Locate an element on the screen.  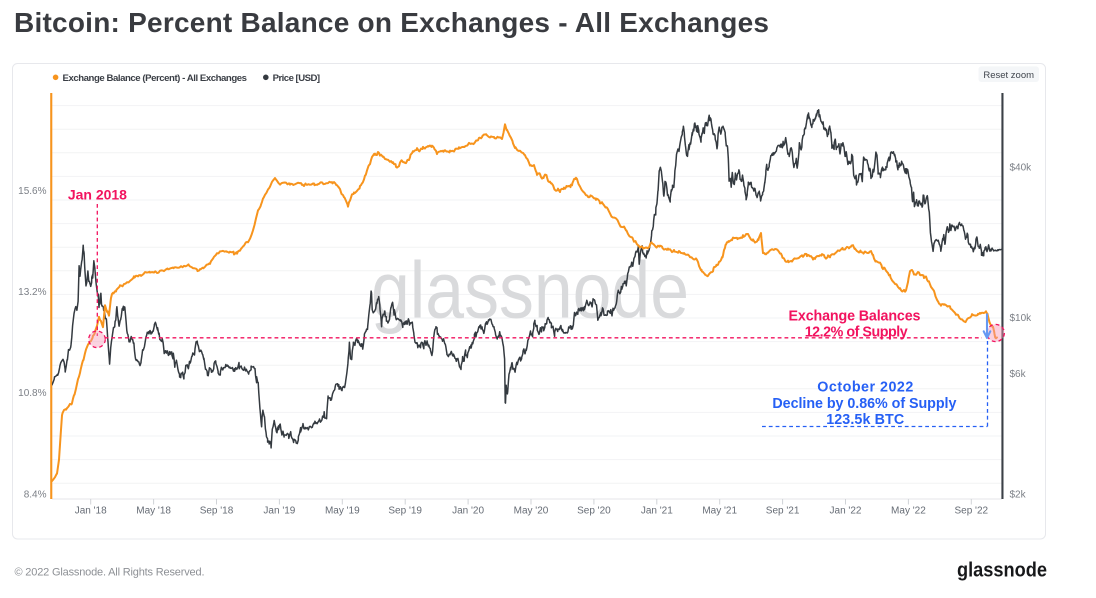
svg-text: 13.2% is located at coordinates (32, 292).